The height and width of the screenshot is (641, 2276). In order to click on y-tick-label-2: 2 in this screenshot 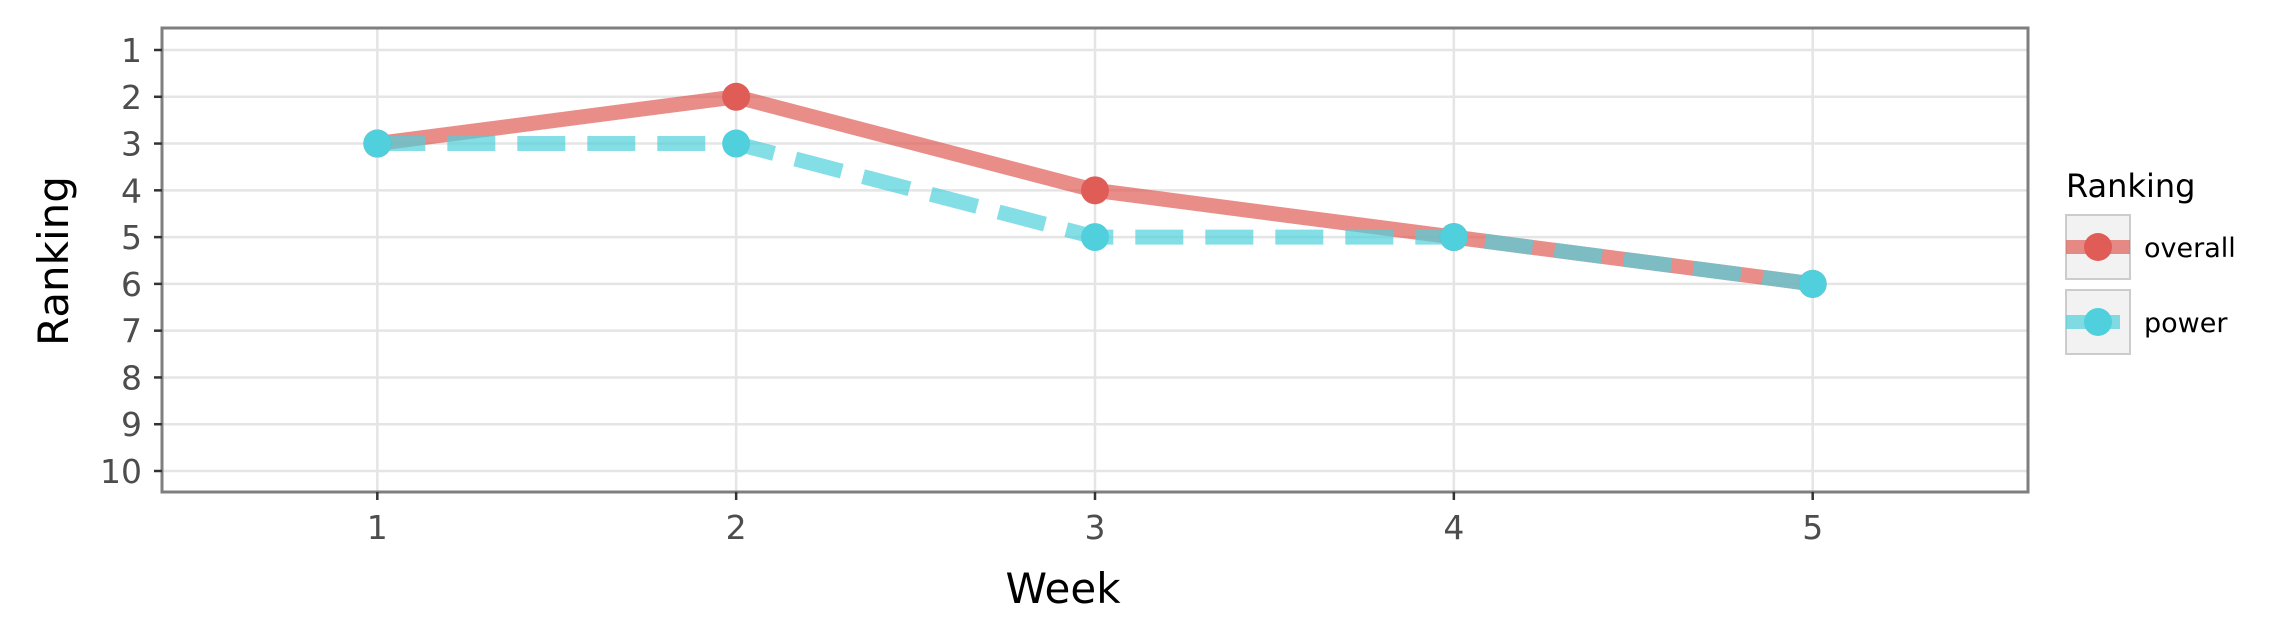, I will do `click(131, 97)`.